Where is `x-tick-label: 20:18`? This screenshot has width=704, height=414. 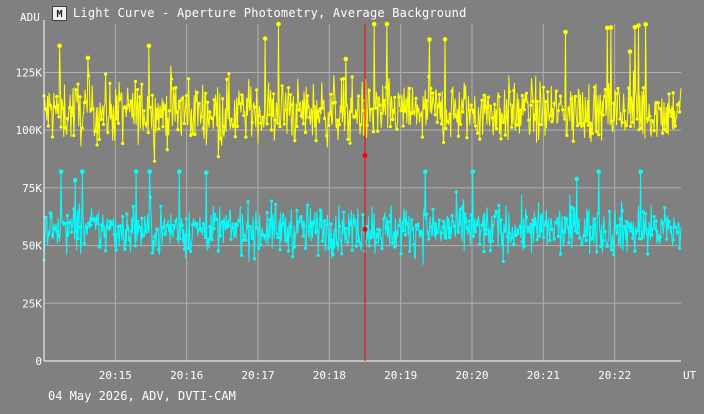 x-tick-label: 20:18 is located at coordinates (329, 375).